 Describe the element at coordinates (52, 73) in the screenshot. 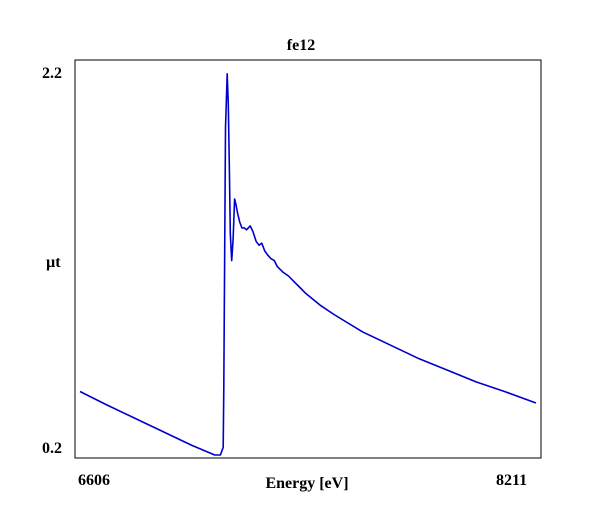

I see `y-tick-max: 2.2` at that location.